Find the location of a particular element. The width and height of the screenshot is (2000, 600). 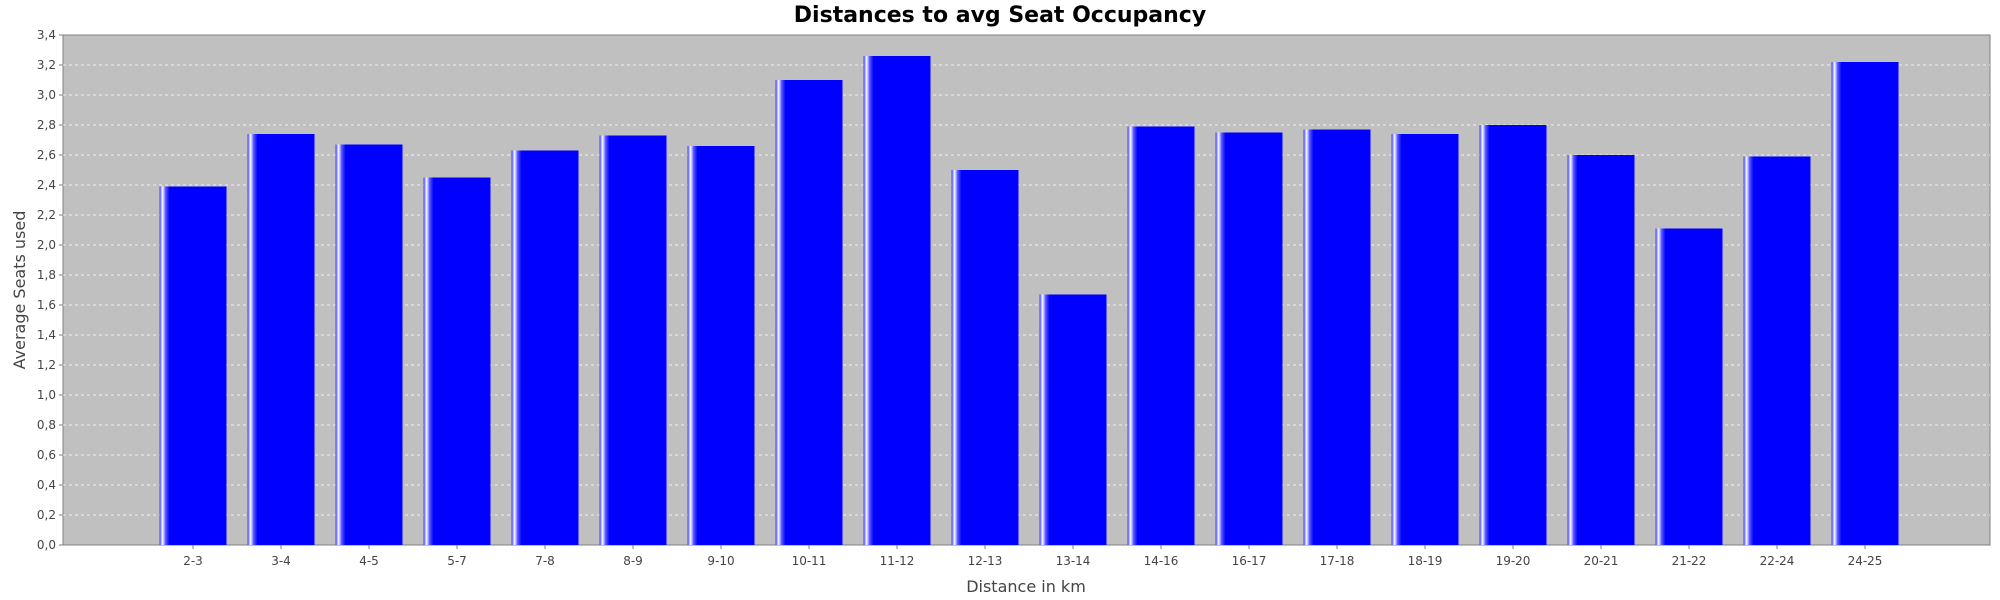

chart-title: Distances to avg Seat Occupancy is located at coordinates (1000, 15).